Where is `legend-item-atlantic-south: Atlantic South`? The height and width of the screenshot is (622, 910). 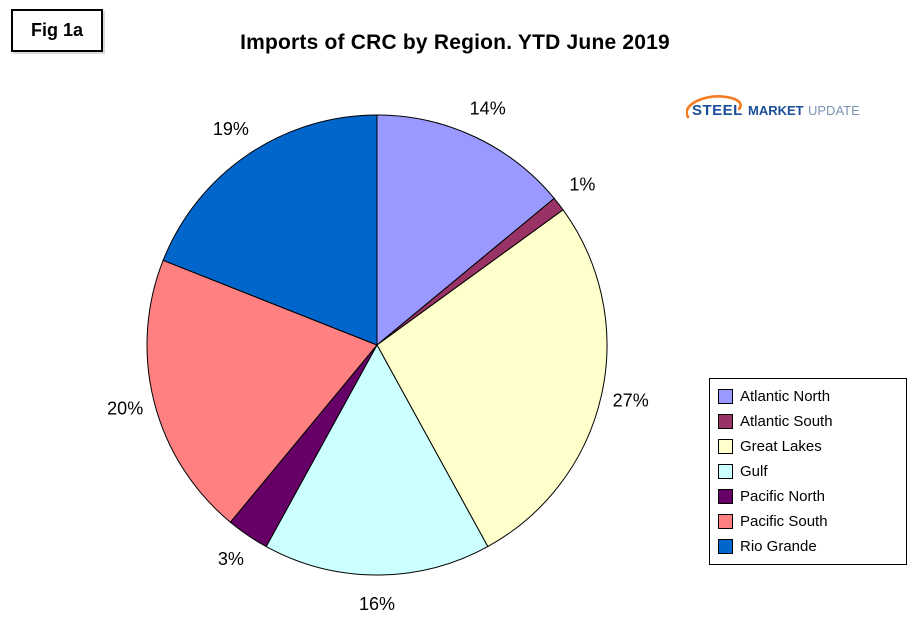 legend-item-atlantic-south: Atlantic South is located at coordinates (808, 421).